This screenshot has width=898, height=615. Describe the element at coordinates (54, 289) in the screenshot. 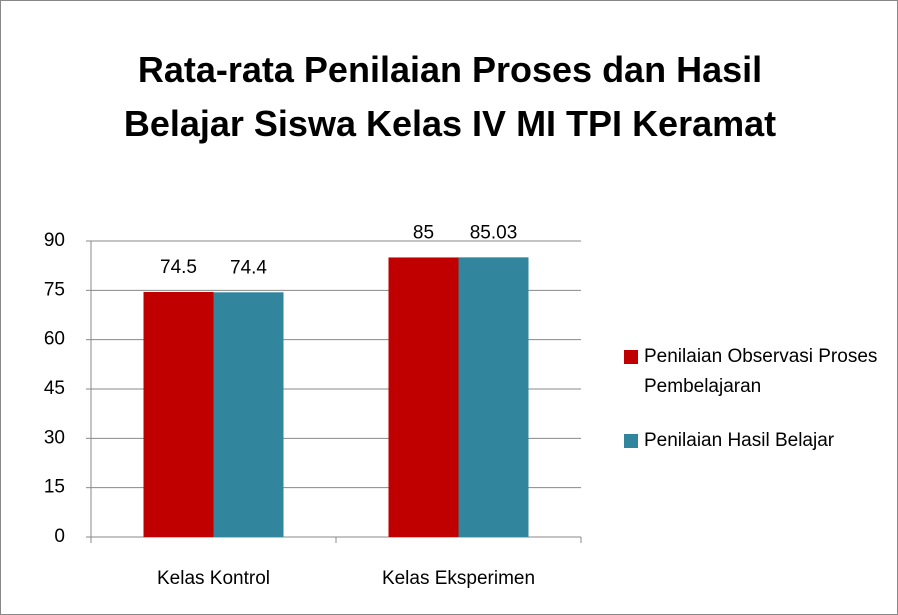

I see `y-tick-label: 75` at that location.